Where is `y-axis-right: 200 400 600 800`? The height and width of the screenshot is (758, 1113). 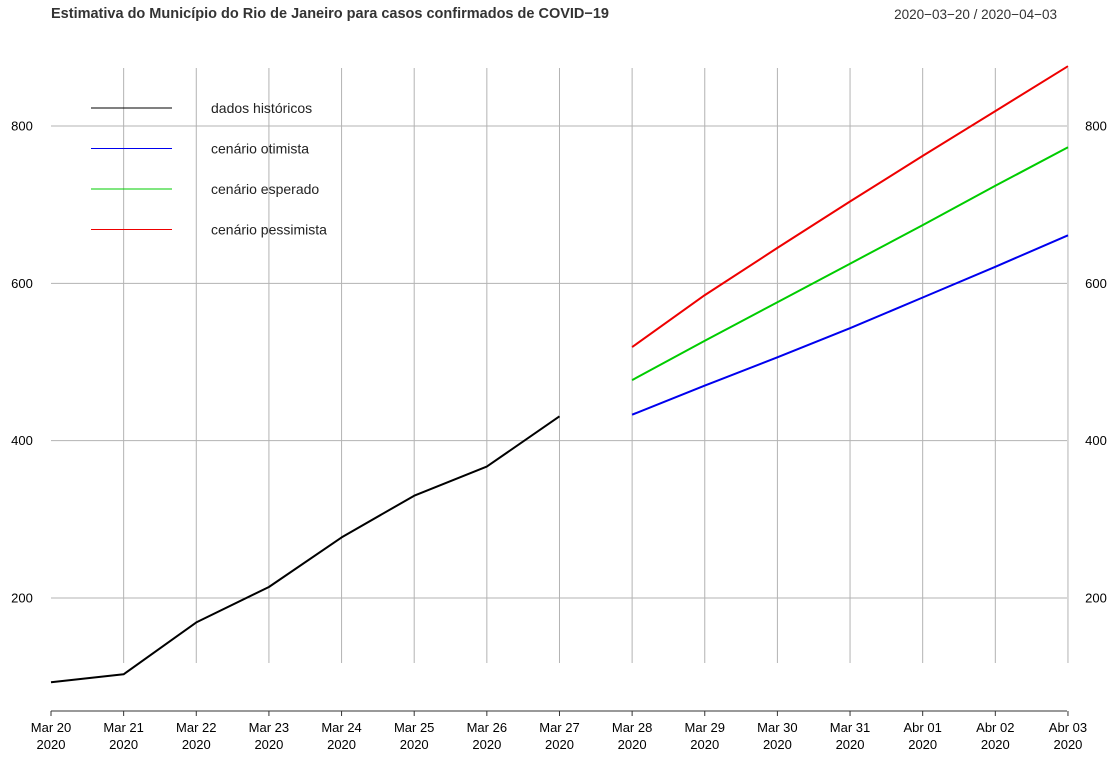
y-axis-right: 200 400 600 800 is located at coordinates (1096, 362).